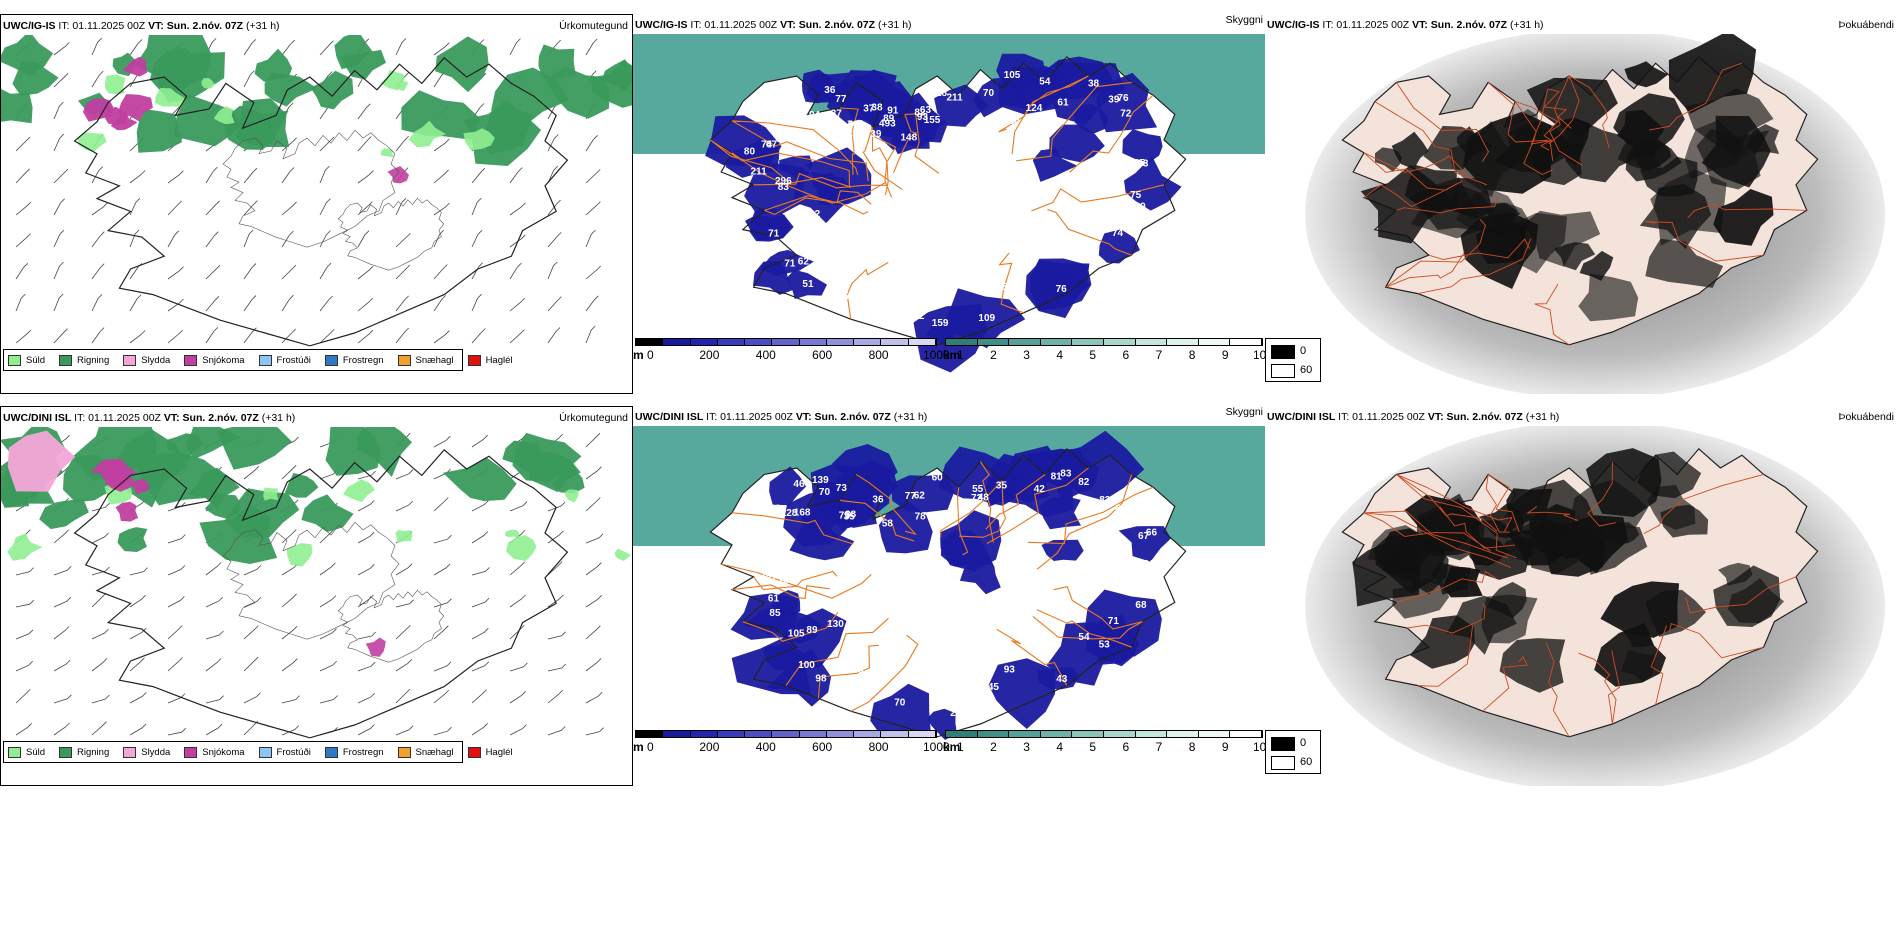 The image size is (1900, 950). Describe the element at coordinates (1105, 644) in the screenshot. I see `visibility-value: 53` at that location.